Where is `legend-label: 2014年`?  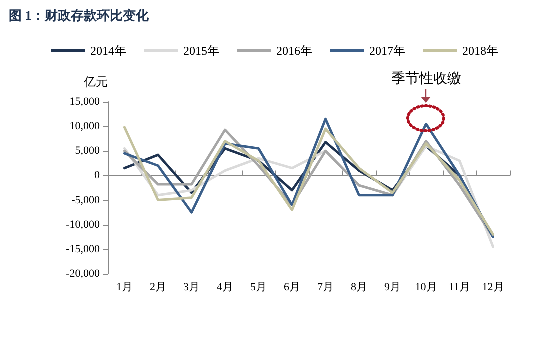
legend-label: 2014年 is located at coordinates (108, 51).